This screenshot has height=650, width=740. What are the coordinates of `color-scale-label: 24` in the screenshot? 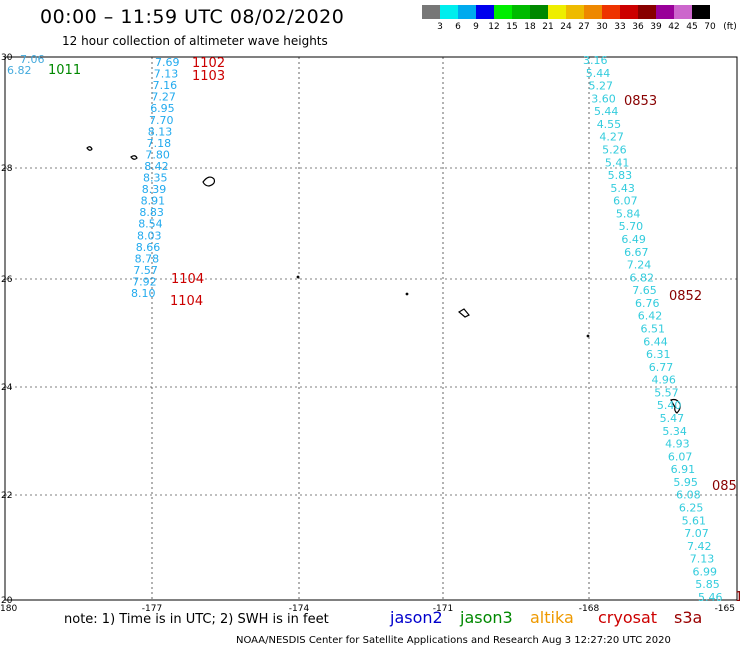 It's located at (566, 27).